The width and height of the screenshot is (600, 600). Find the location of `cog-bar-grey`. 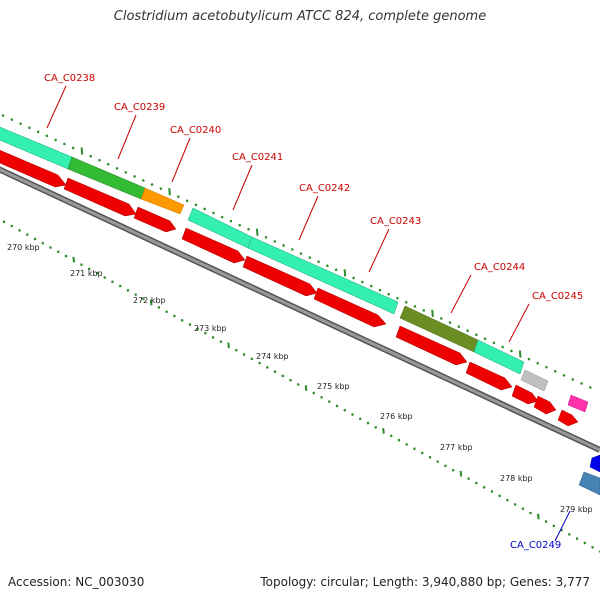

cog-bar-grey is located at coordinates (534, 380).